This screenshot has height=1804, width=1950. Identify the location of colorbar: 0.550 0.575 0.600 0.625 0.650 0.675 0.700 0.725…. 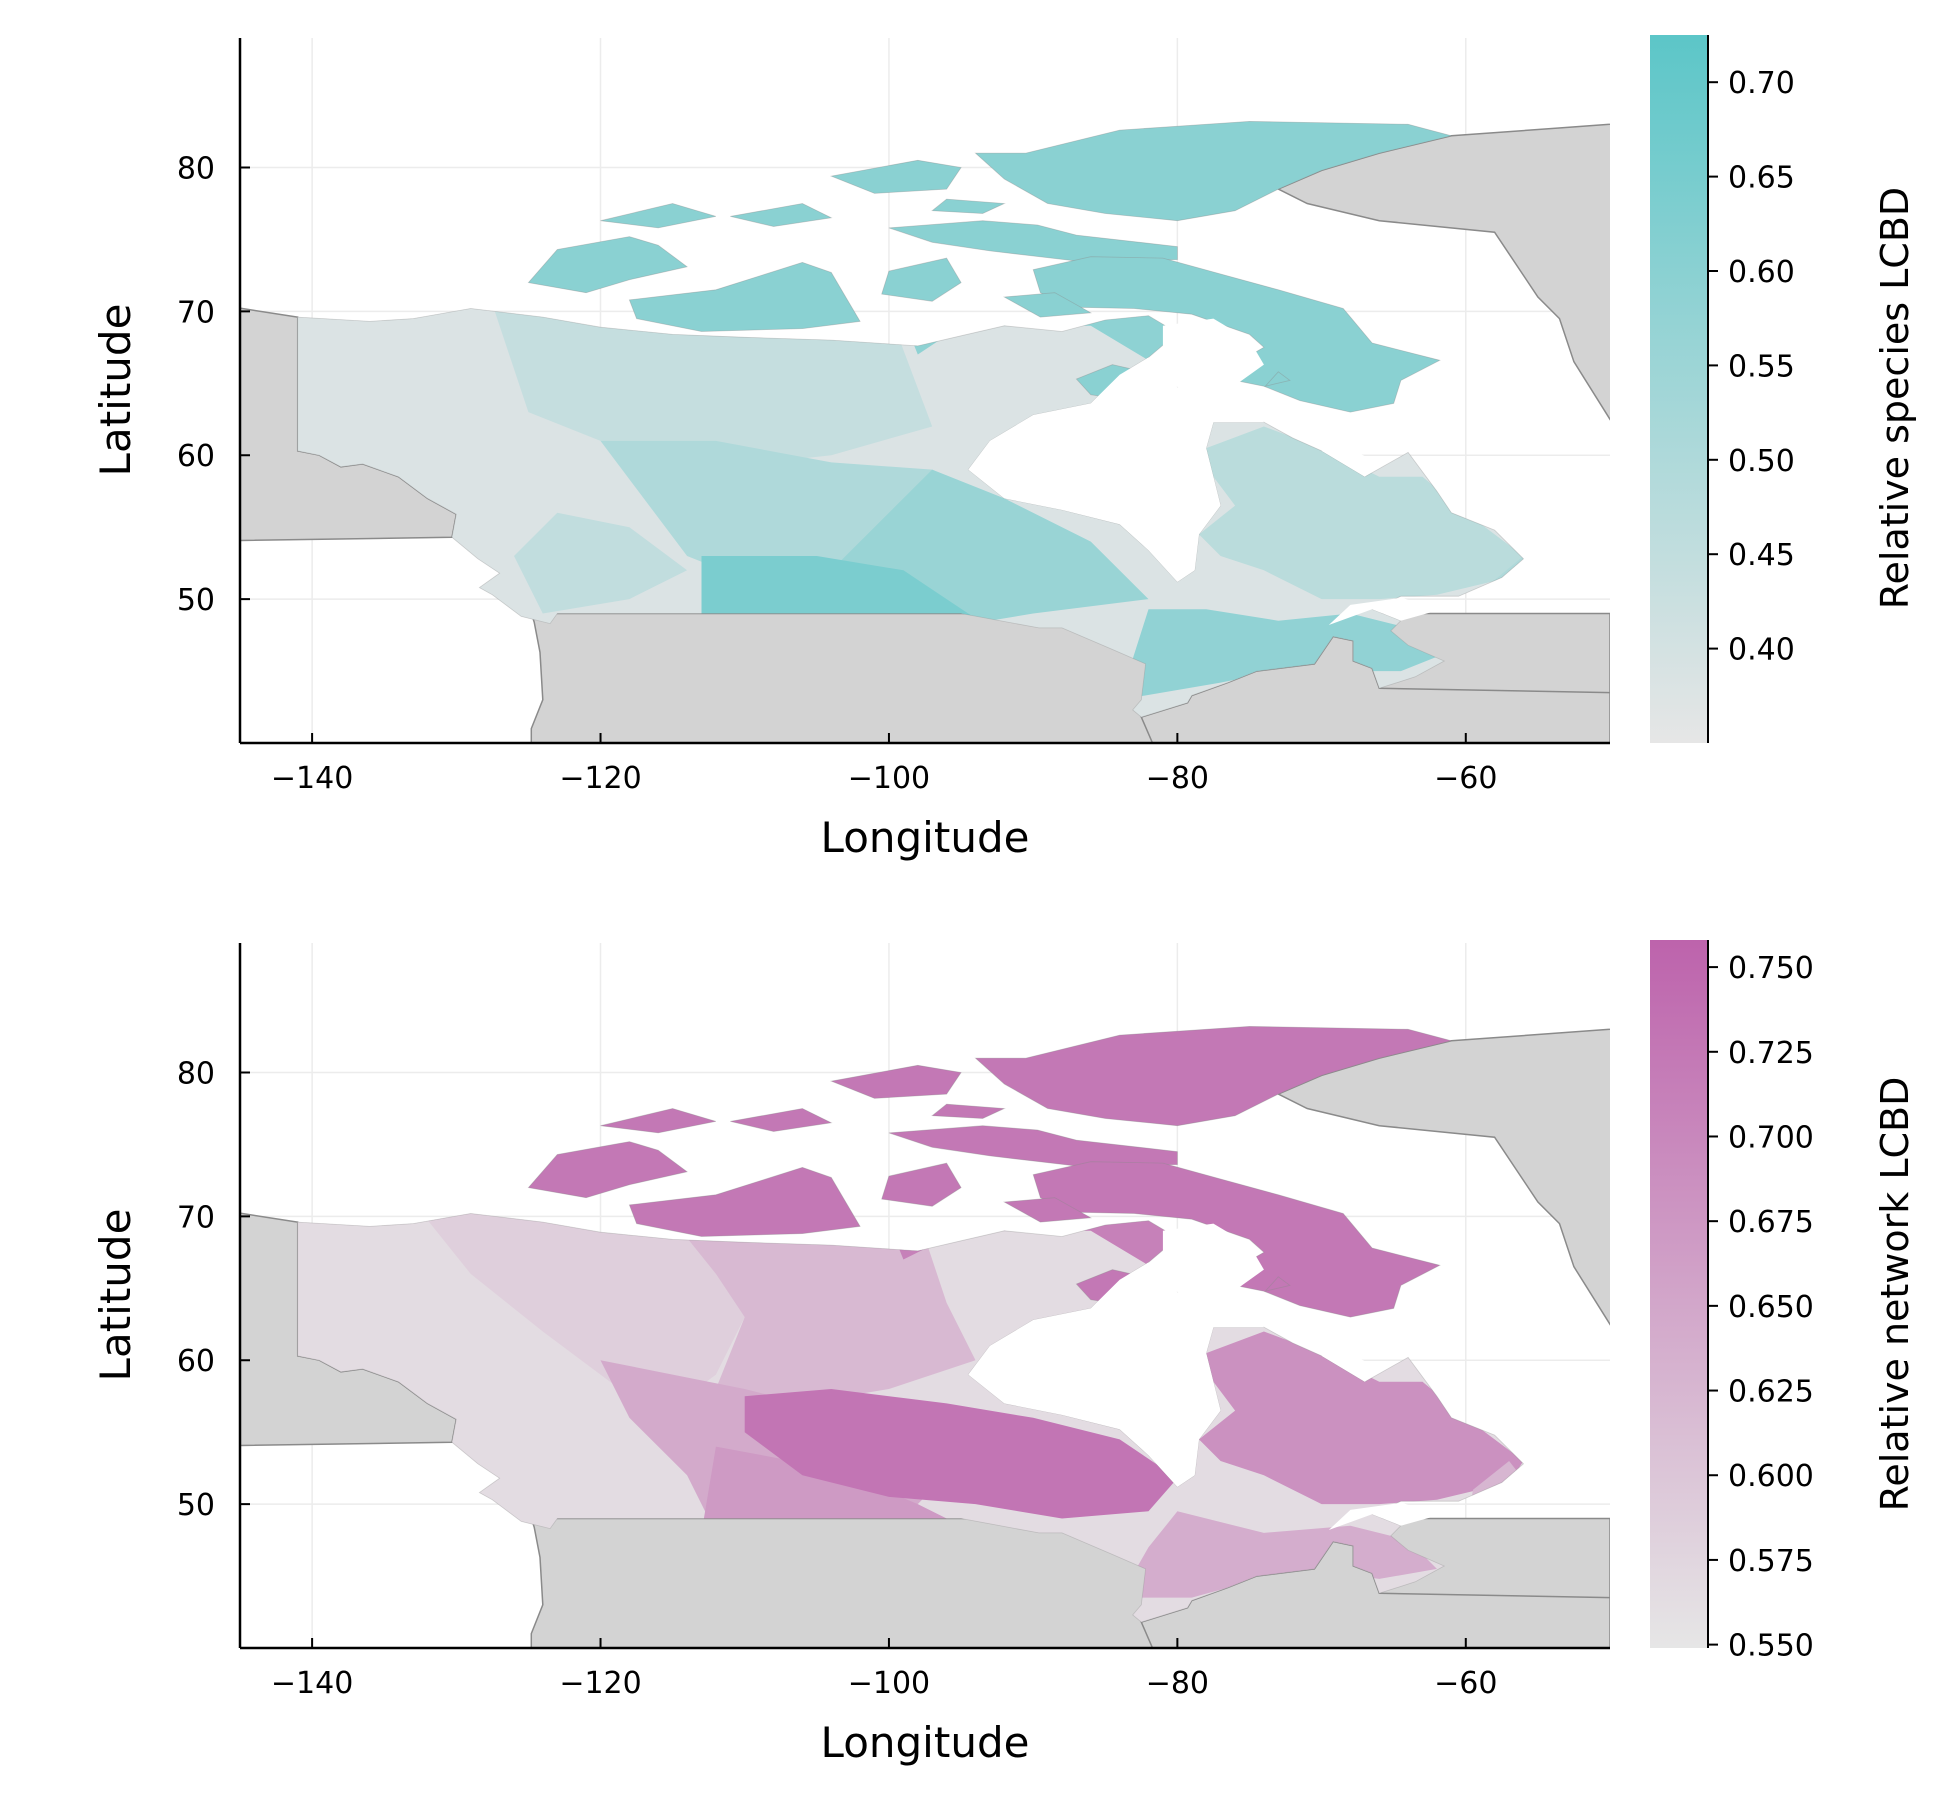
(1783, 1302).